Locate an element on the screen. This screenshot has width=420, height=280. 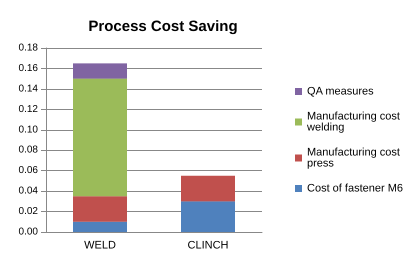
y-tick-label: 0.16 is located at coordinates (28, 68).